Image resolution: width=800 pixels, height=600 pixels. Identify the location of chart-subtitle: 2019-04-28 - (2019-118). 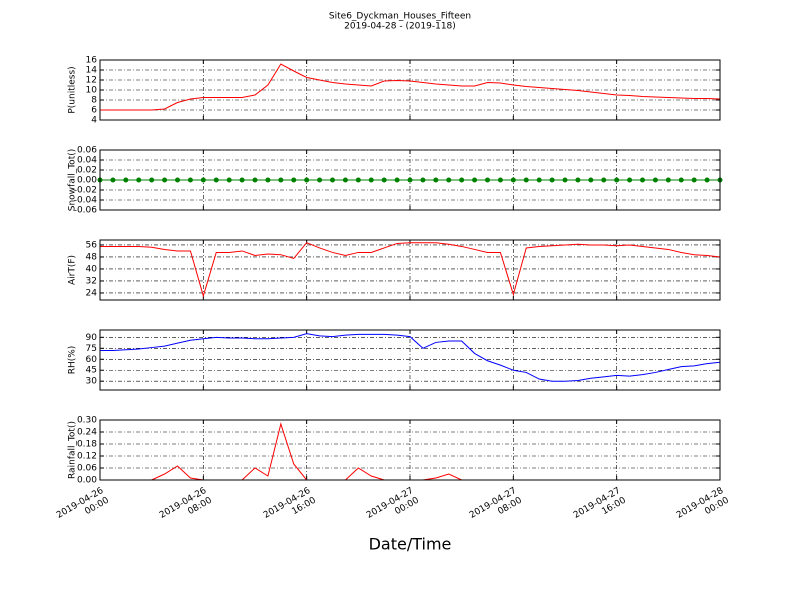
(400, 27).